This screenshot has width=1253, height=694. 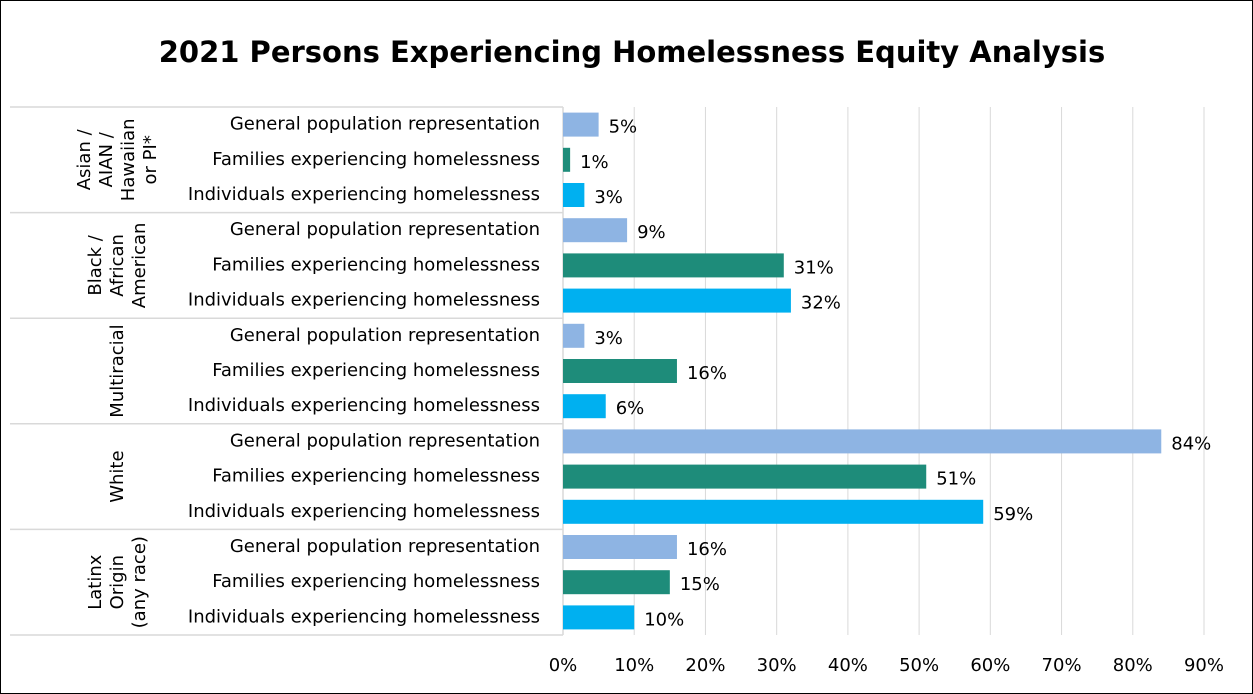 What do you see at coordinates (563, 665) in the screenshot?
I see `x-tick-label: 0%` at bounding box center [563, 665].